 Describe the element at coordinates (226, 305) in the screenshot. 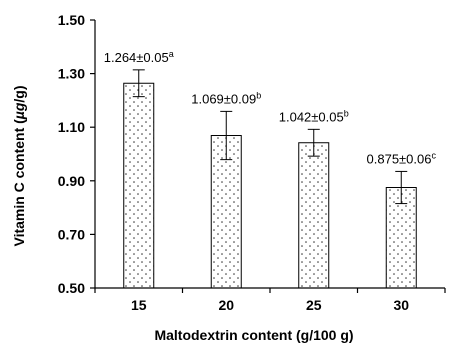

I see `x-tick-label-20: 20` at that location.